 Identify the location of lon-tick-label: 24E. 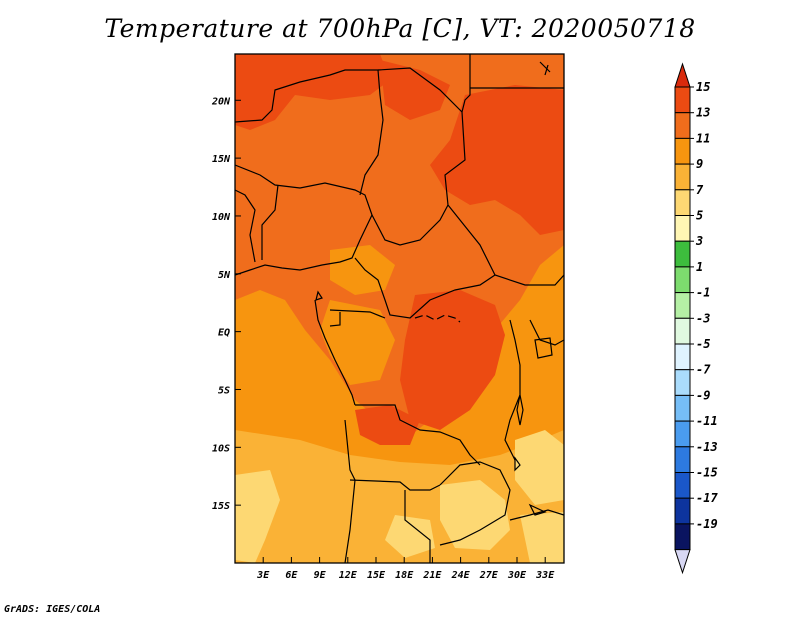
(461, 575).